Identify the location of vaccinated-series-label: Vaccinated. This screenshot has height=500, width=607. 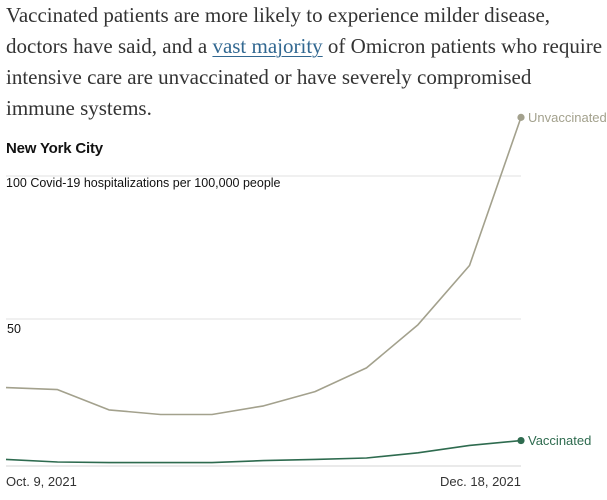
(559, 440).